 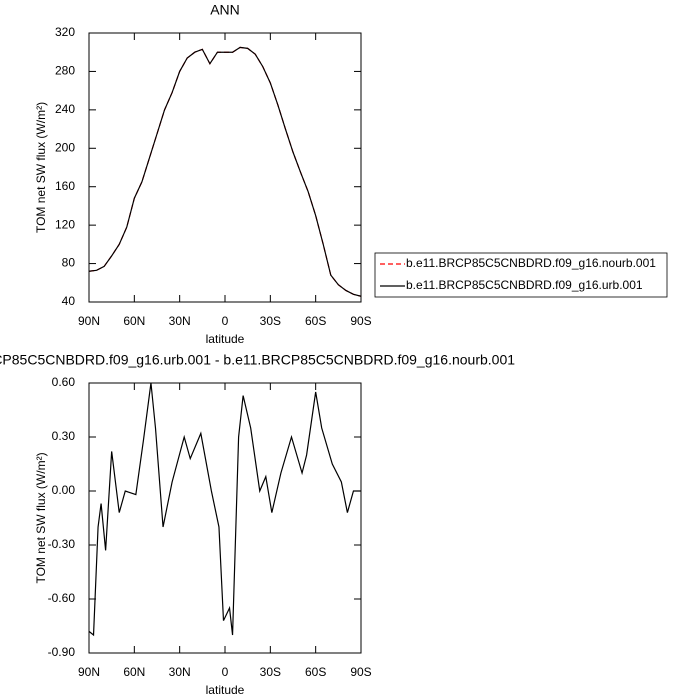 I want to click on legend-label: b.e11.BRCP85C5CNBDRD.f09_g16.nourb.001, so click(x=531, y=263).